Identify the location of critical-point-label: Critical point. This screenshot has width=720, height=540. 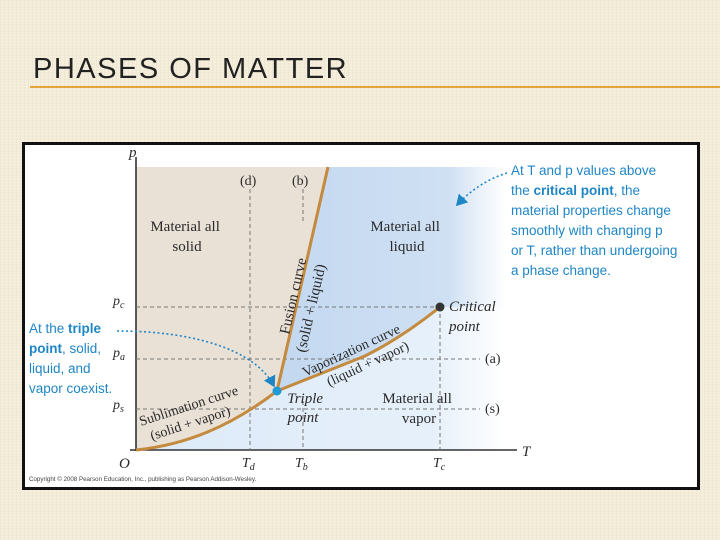
(473, 317).